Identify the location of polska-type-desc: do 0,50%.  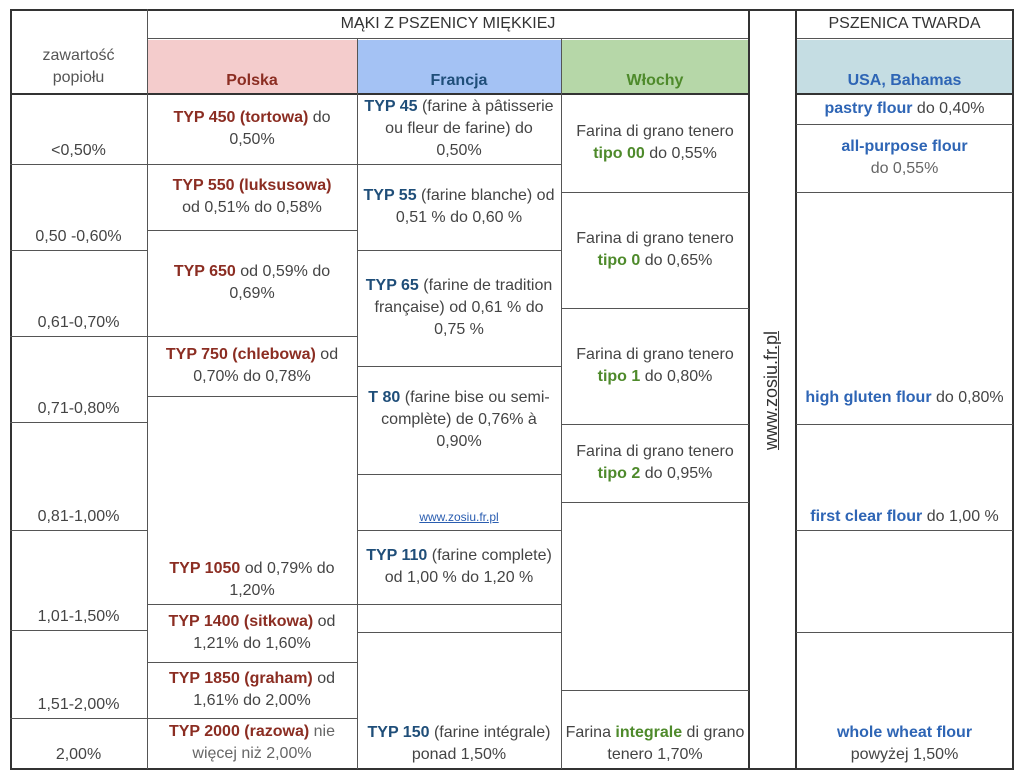
(280, 128).